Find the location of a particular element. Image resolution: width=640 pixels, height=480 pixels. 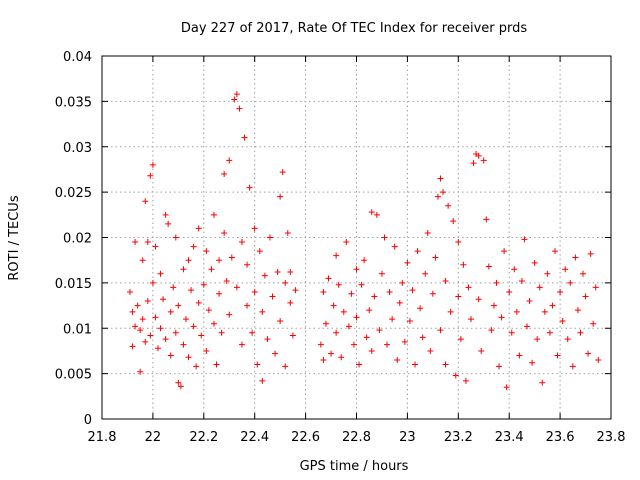

x-axis-label: GPS time / hours is located at coordinates (354, 466).